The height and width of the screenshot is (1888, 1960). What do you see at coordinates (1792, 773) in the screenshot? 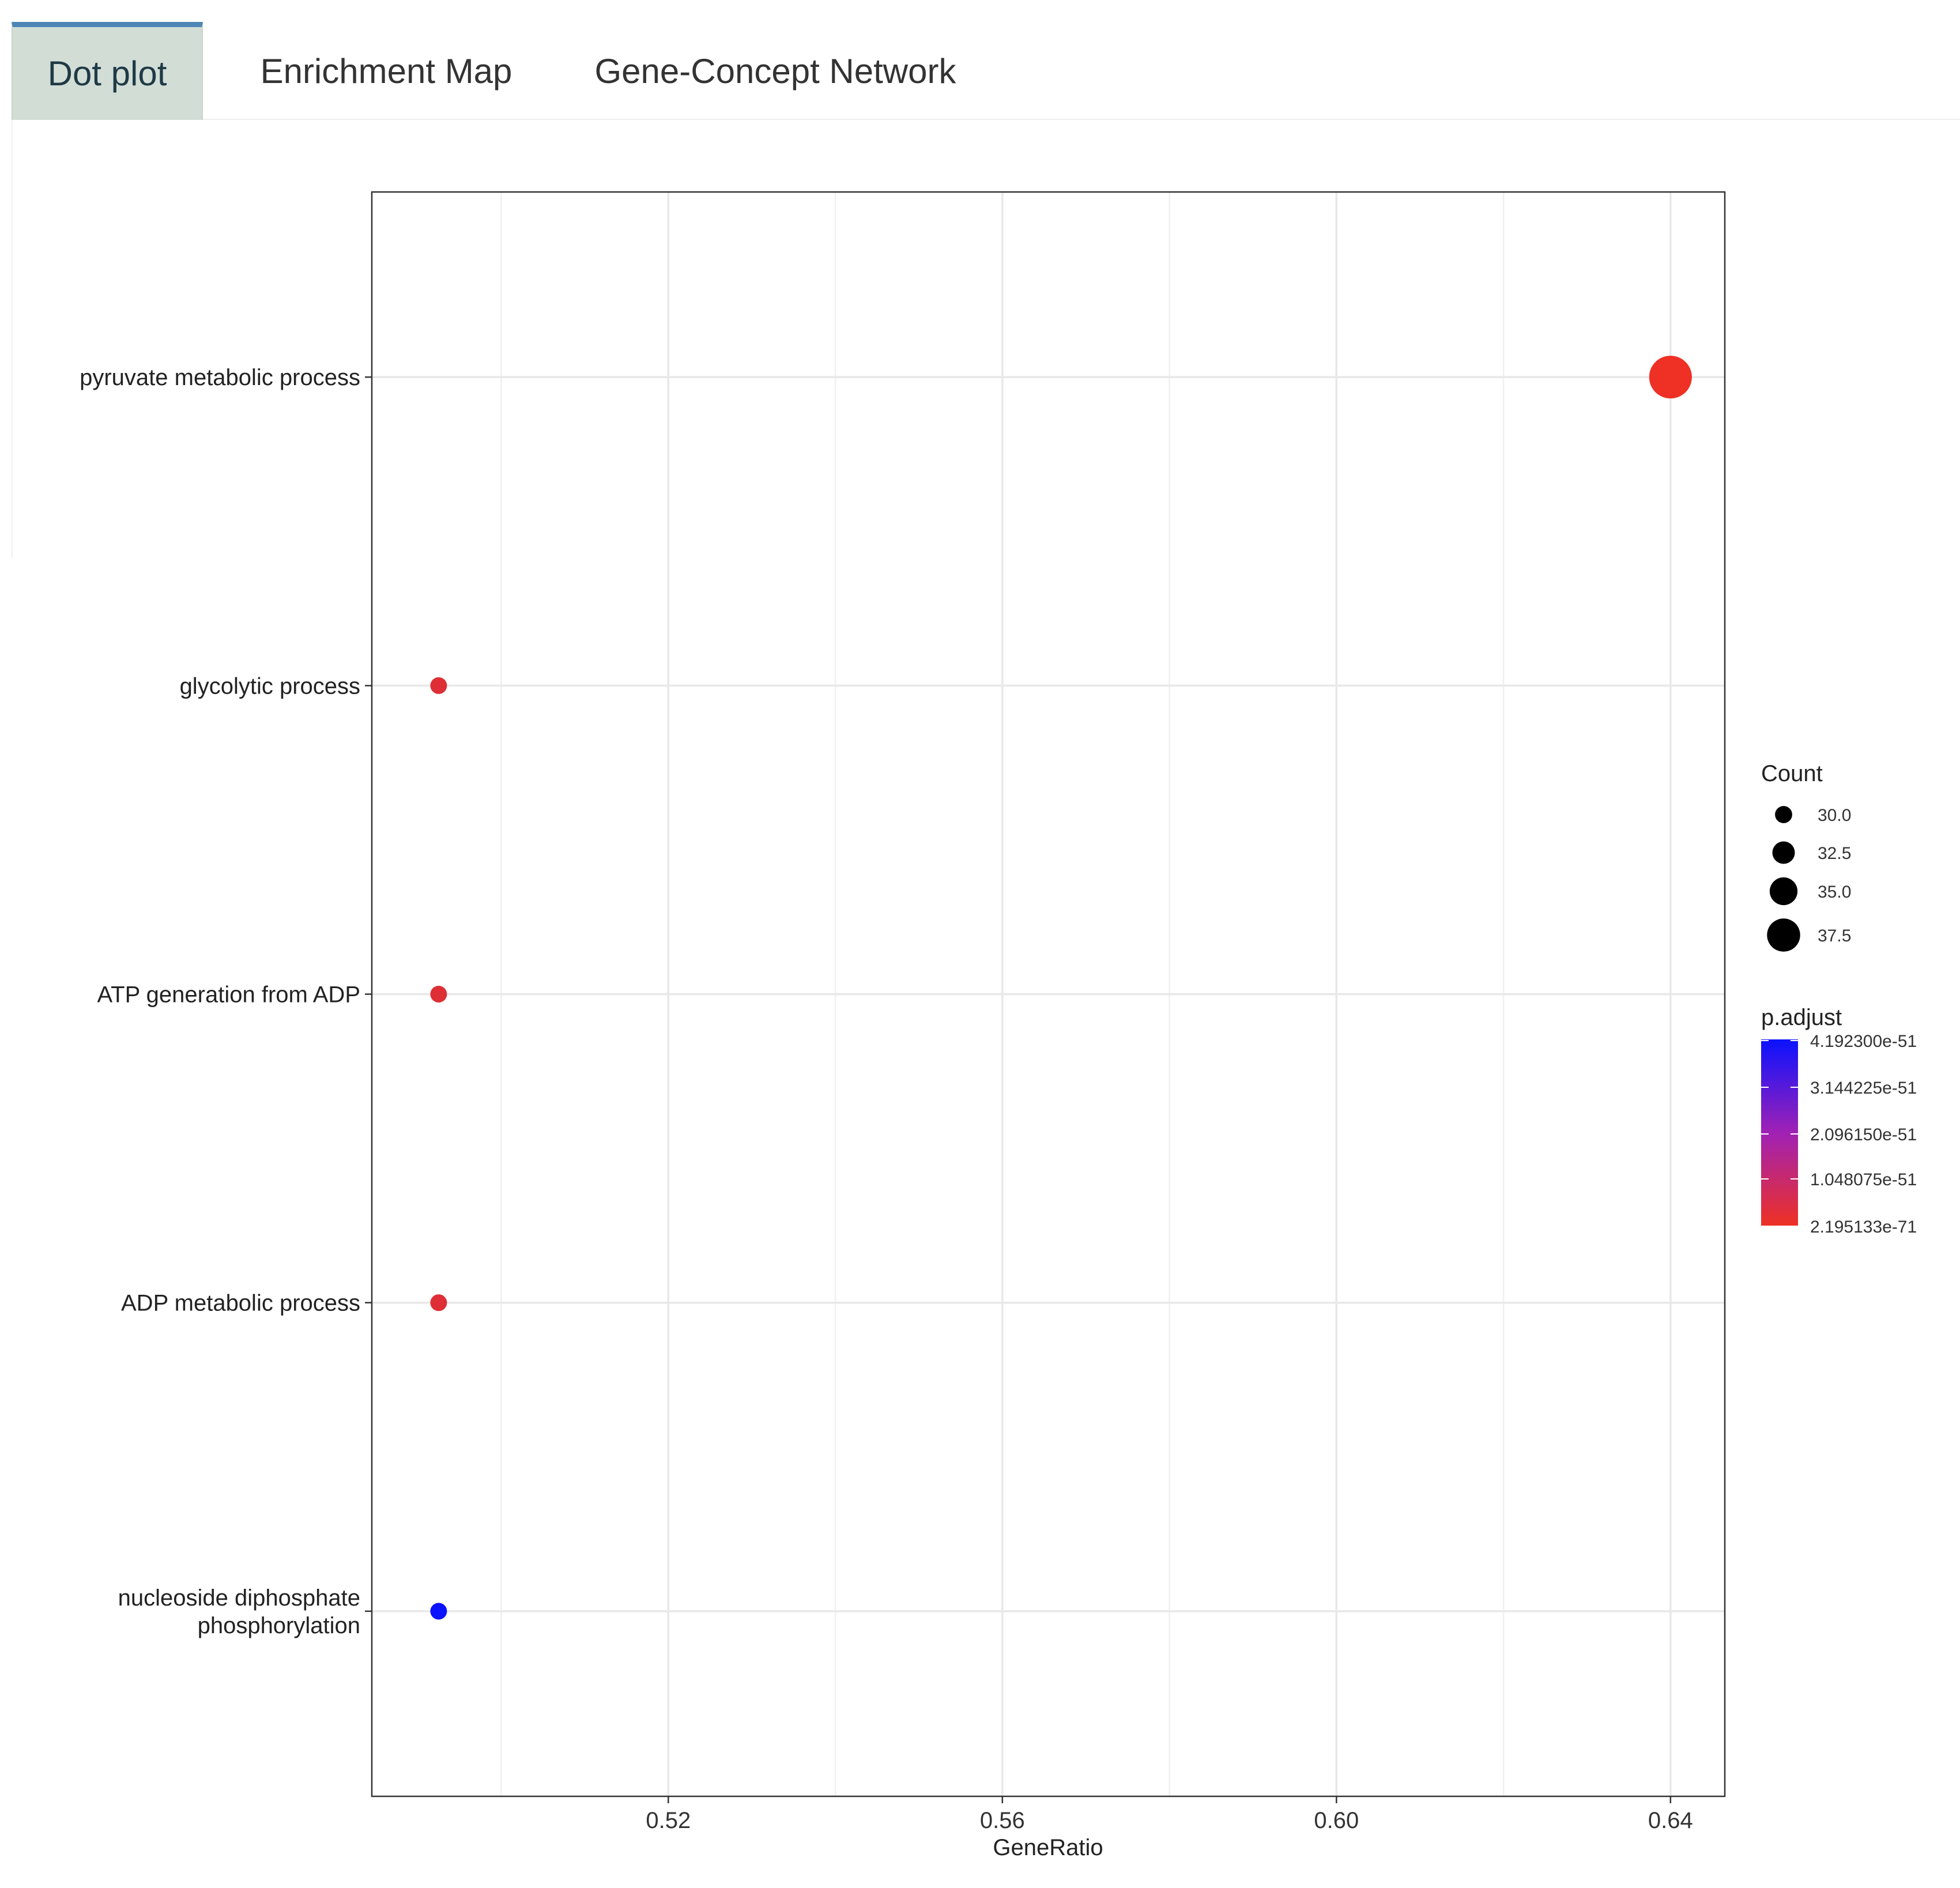
I see `legend-count-title: Count` at bounding box center [1792, 773].